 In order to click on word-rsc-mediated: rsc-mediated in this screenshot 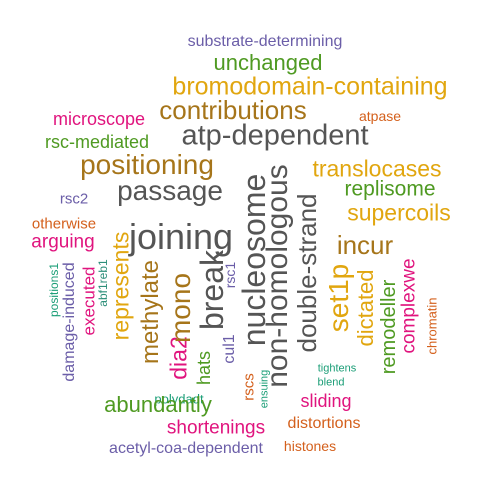, I will do `click(97, 142)`.